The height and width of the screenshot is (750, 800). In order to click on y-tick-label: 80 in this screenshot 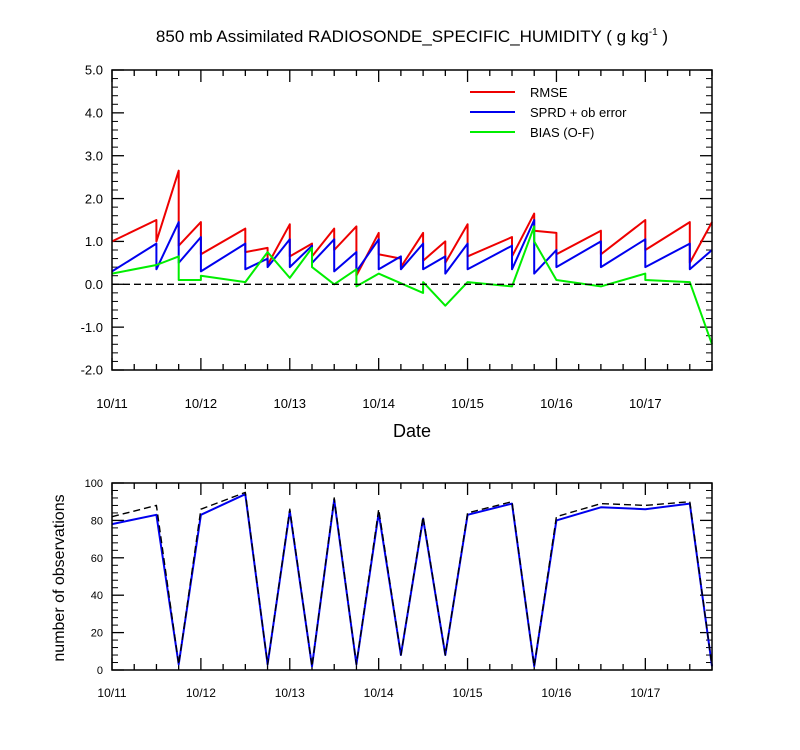, I will do `click(97, 521)`.